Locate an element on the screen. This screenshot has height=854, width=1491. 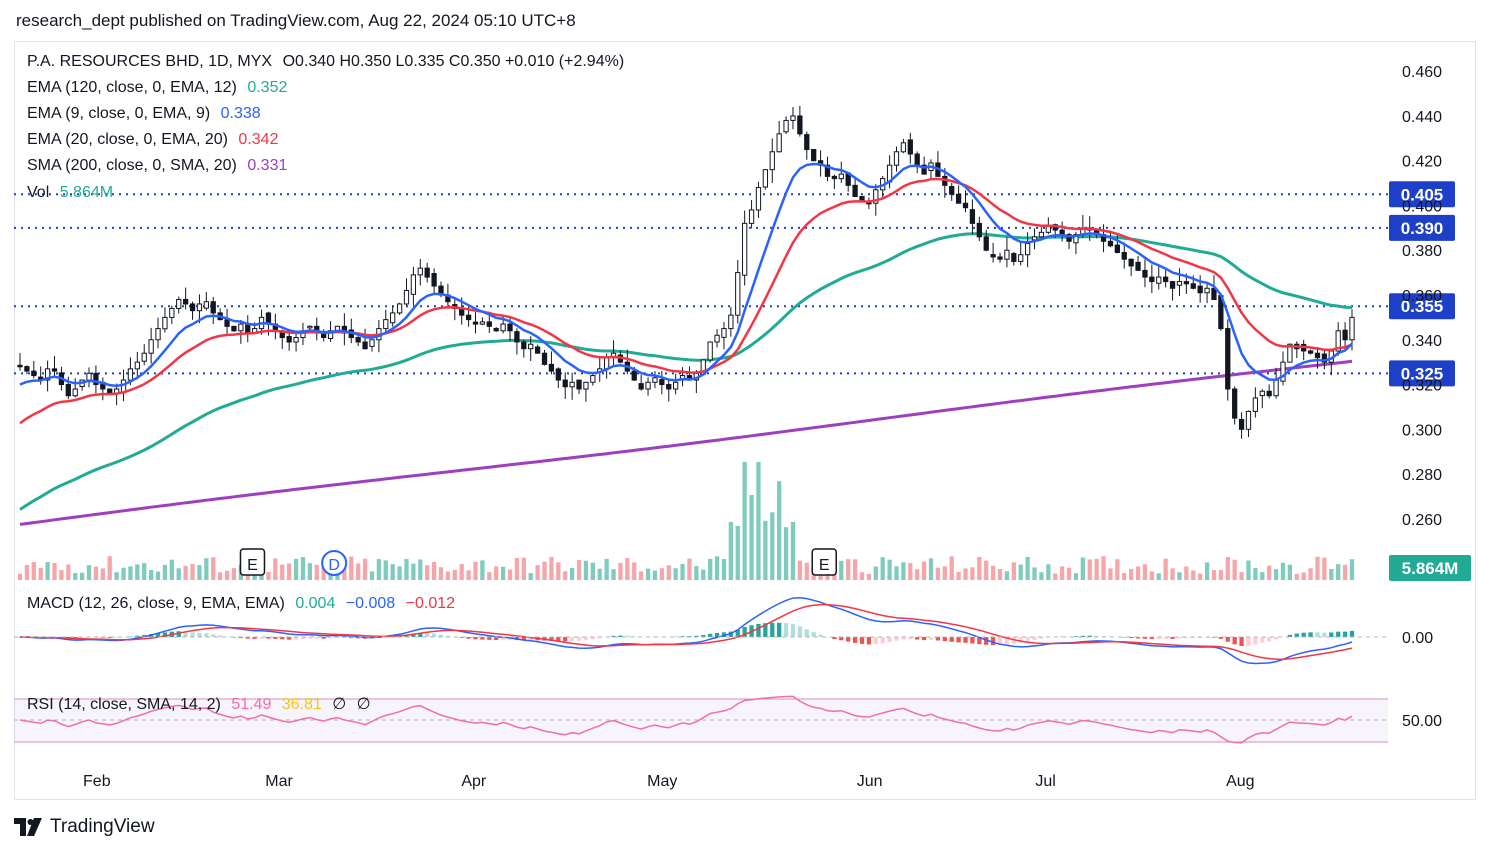
legend-sma200: SMA (200, close, 0, SMA, 20) 0.331 is located at coordinates (160, 166).